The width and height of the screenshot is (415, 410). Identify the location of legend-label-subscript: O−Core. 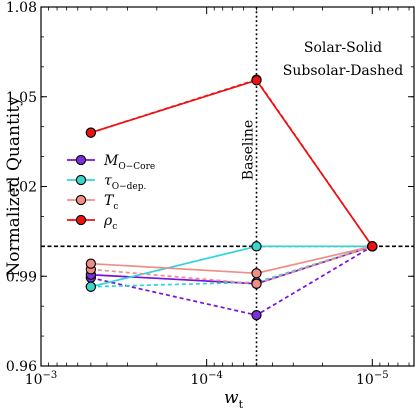
(136, 167).